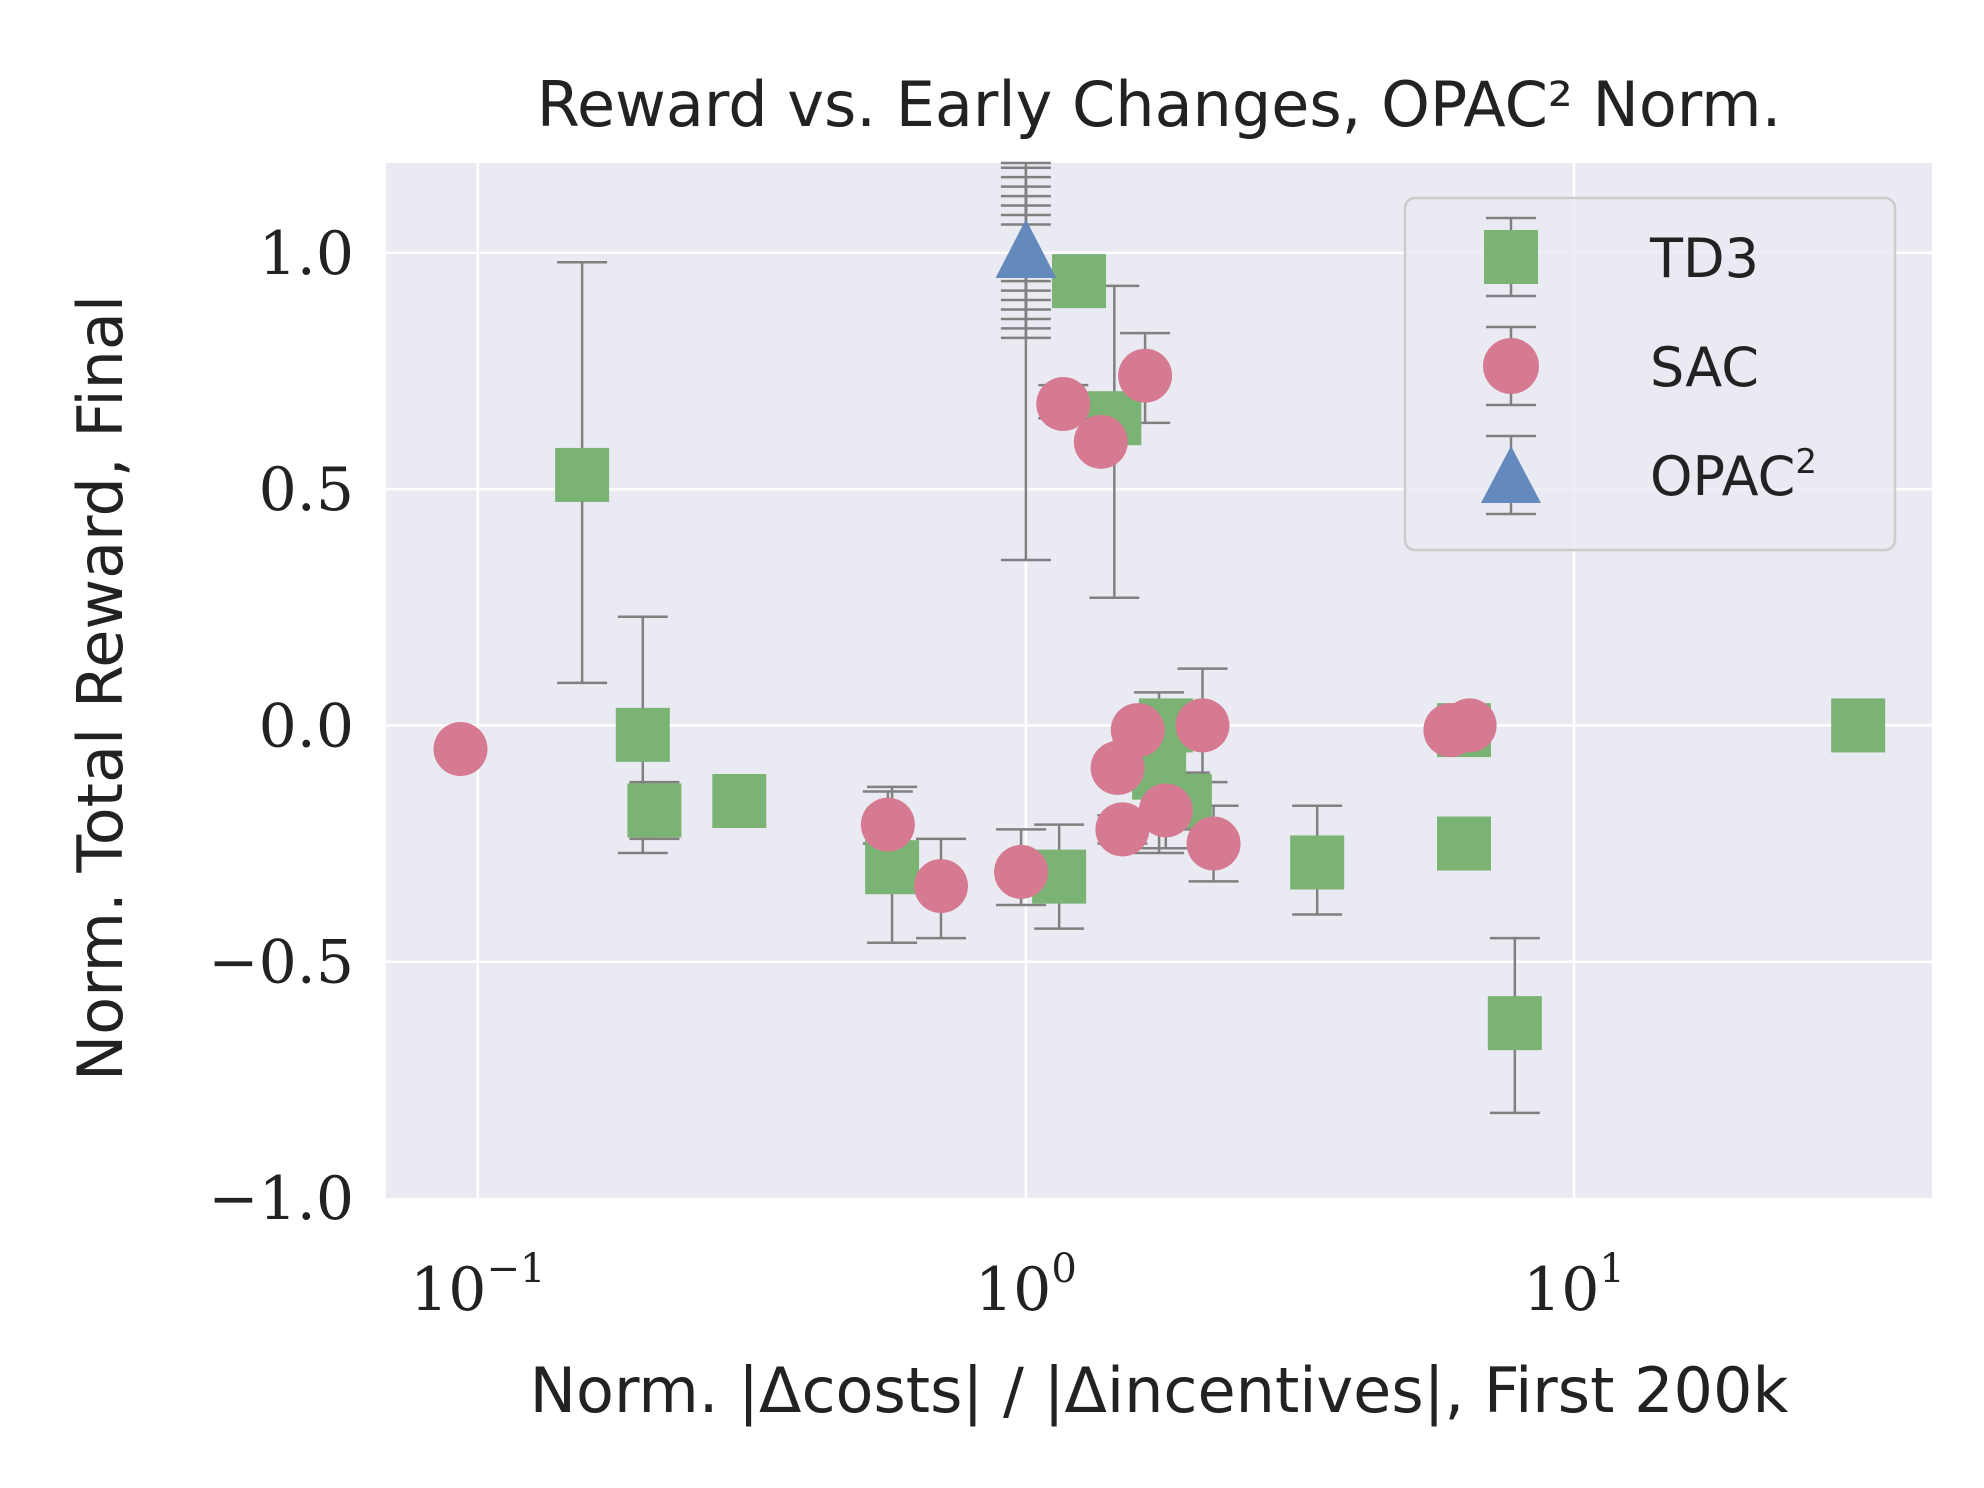  What do you see at coordinates (1649, 475) in the screenshot?
I see `legend-item-opac2: OPAC2` at bounding box center [1649, 475].